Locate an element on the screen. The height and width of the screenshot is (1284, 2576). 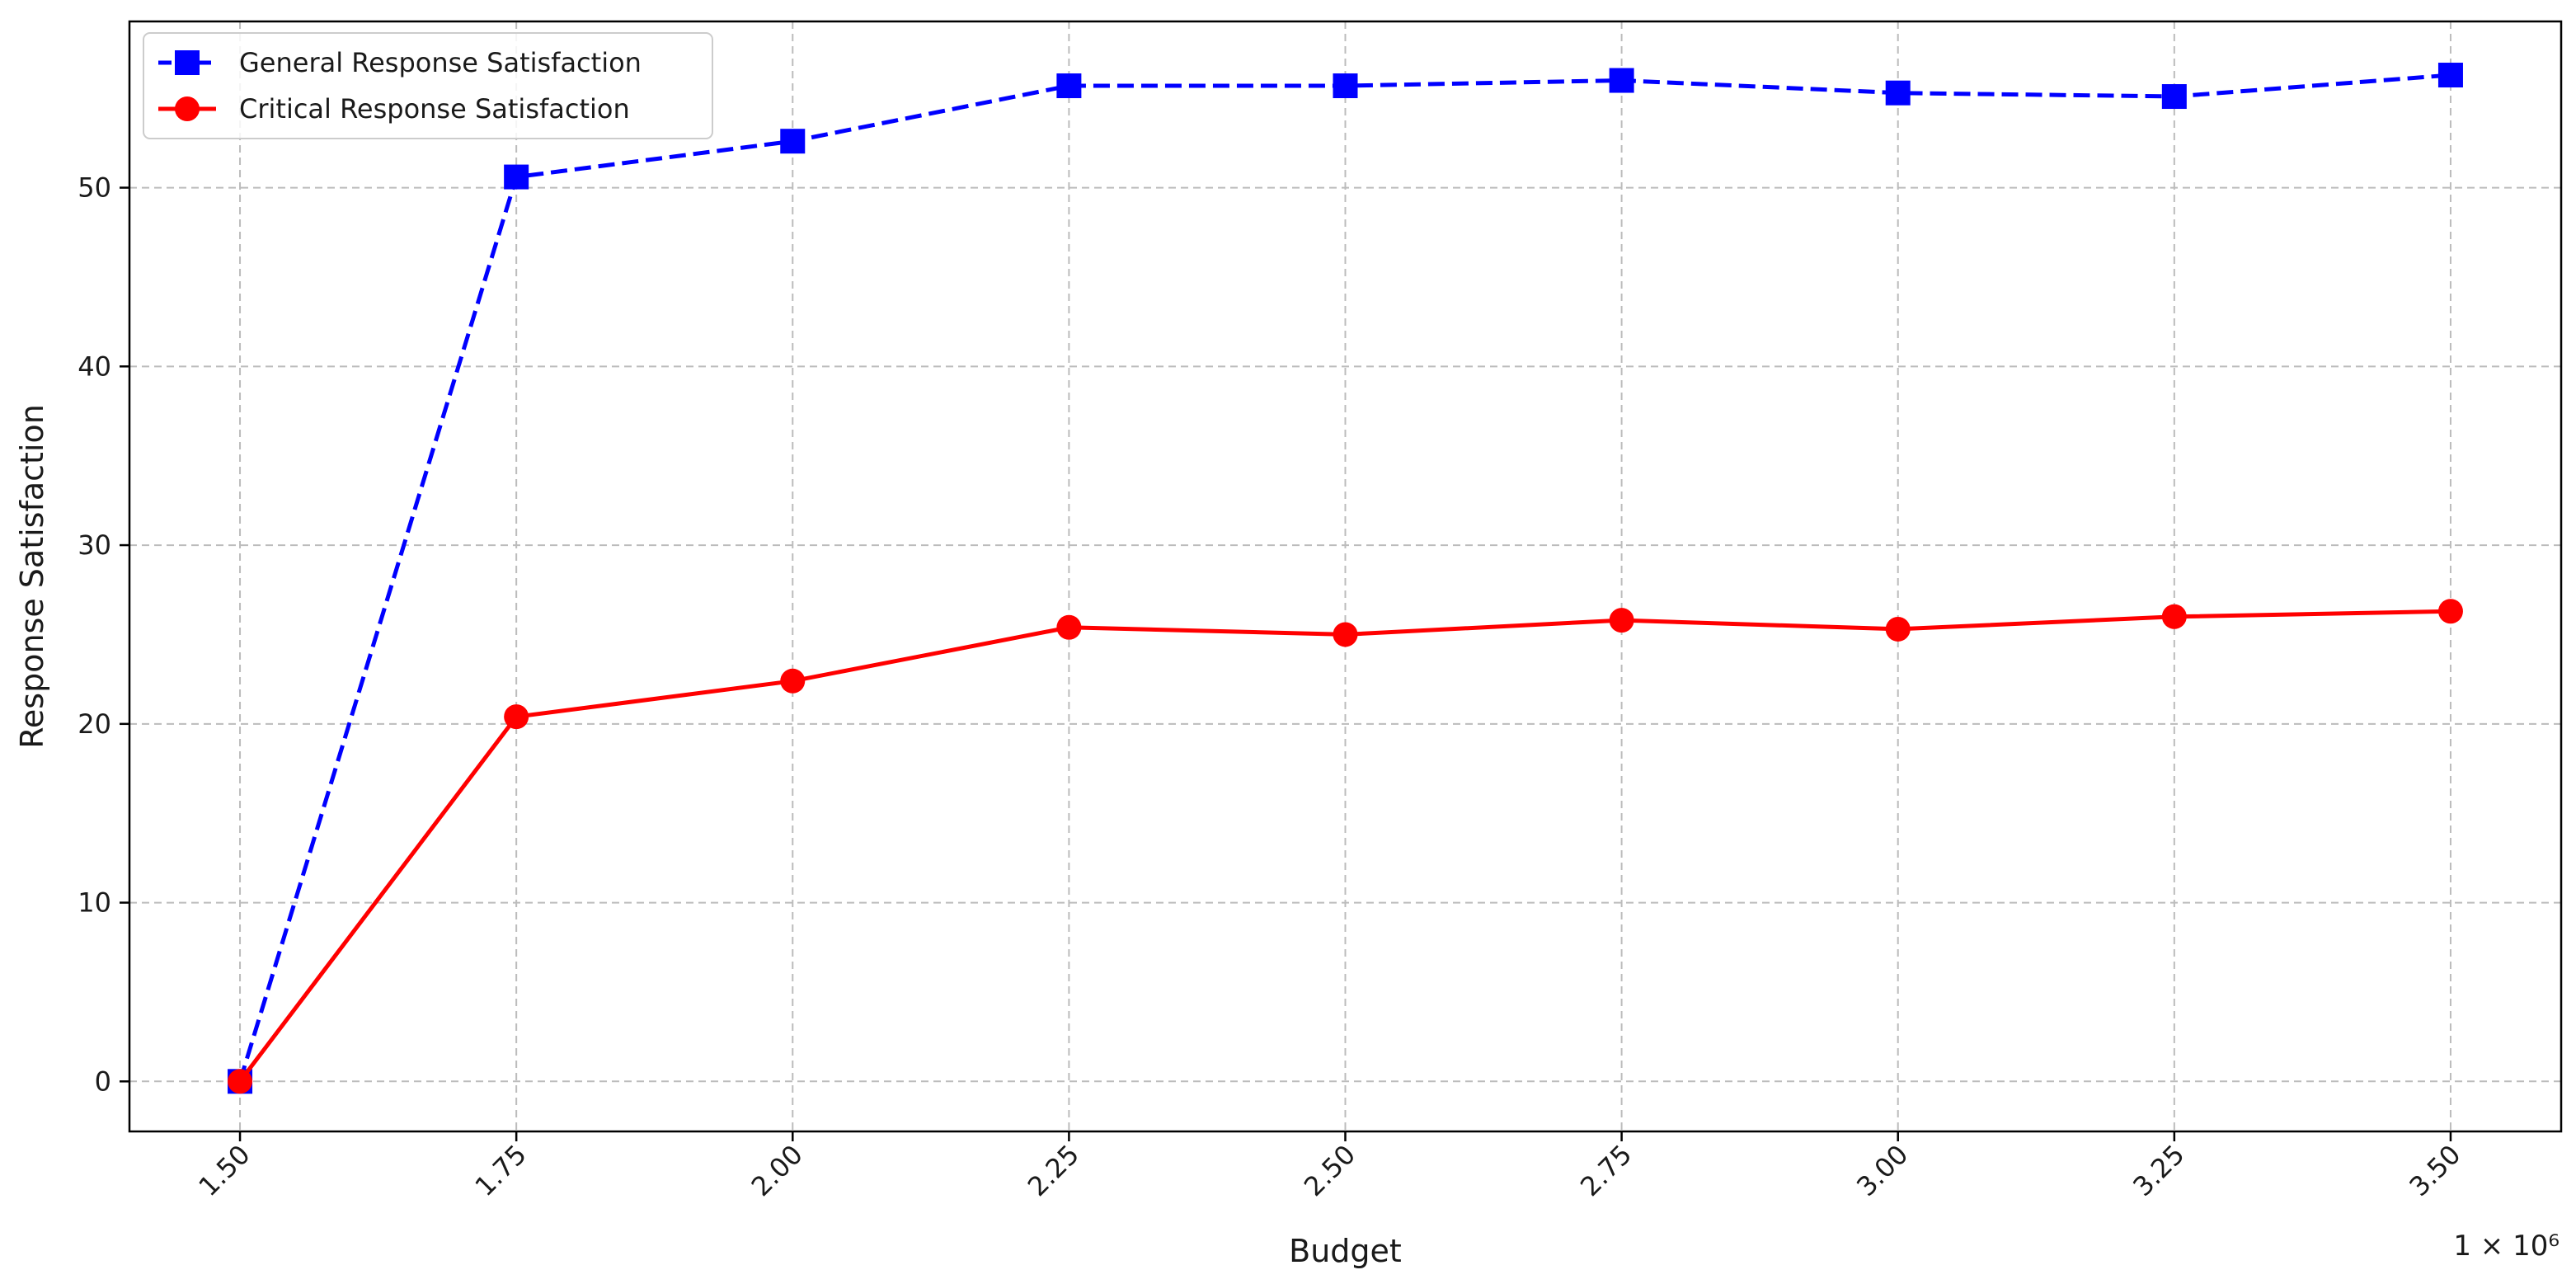
x-tick-label: 2.25 is located at coordinates (1053, 1170).